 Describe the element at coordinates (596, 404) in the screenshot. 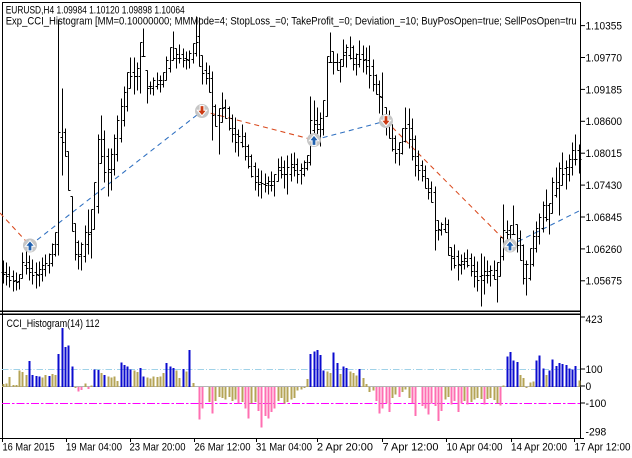

I see `svg-text: -100` at that location.